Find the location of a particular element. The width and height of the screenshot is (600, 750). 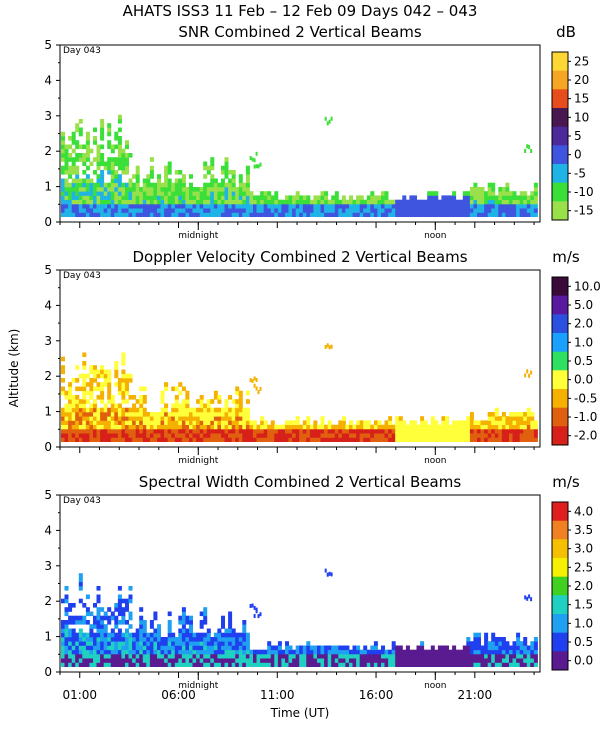

noon-marker-label: noon is located at coordinates (435, 461).